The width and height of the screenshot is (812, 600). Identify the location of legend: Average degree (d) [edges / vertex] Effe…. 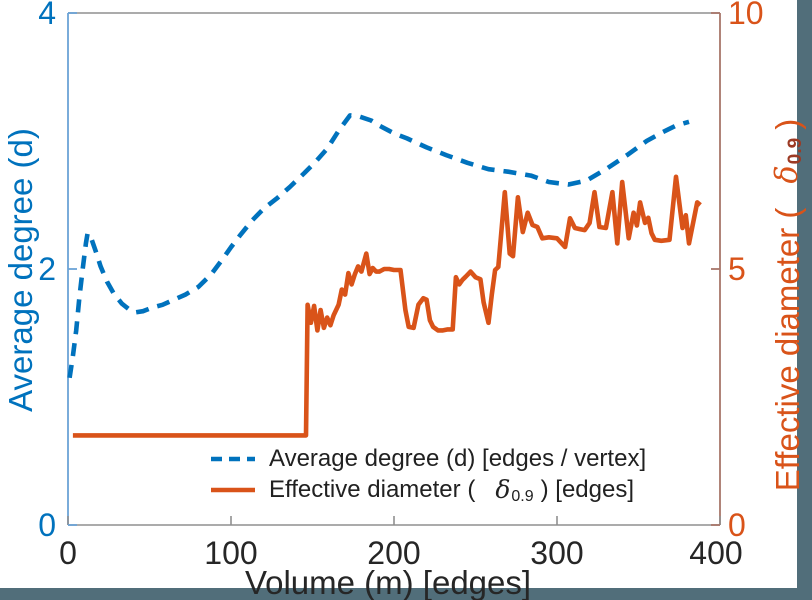
(428, 474).